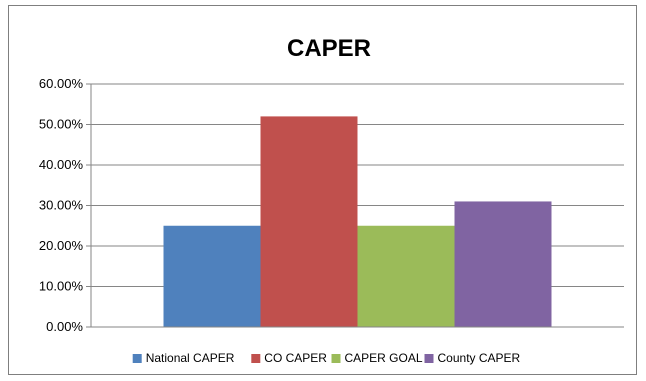  What do you see at coordinates (212, 276) in the screenshot?
I see `bar-national-caper` at bounding box center [212, 276].